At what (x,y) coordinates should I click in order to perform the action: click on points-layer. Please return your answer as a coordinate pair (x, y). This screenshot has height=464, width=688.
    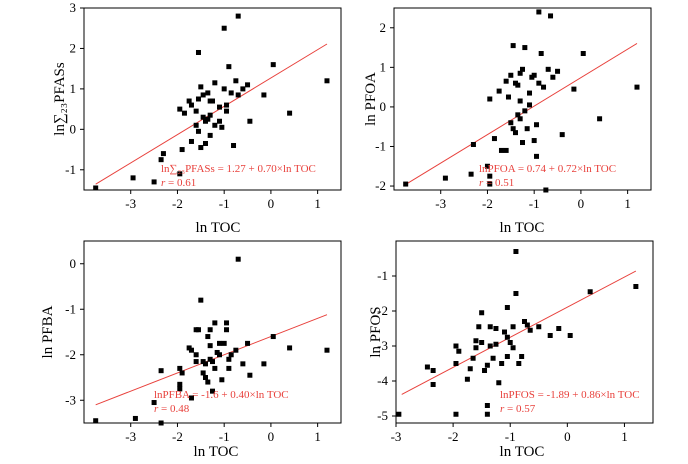
    Looking at the image, I should click on (211, 341).